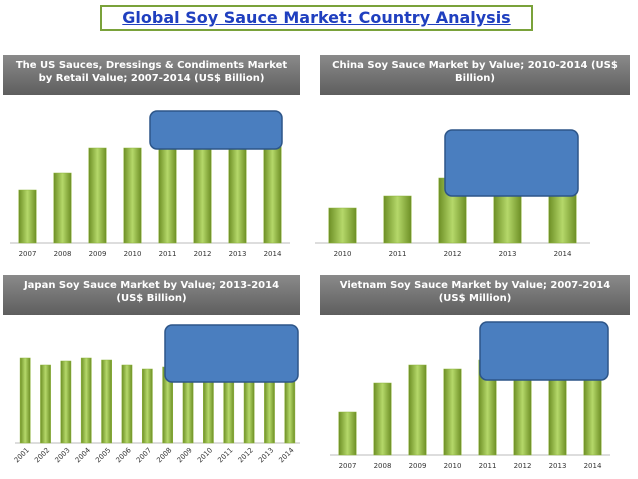 The height and width of the screenshot is (479, 638). I want to click on x-tick-label: 2003, so click(62, 455).